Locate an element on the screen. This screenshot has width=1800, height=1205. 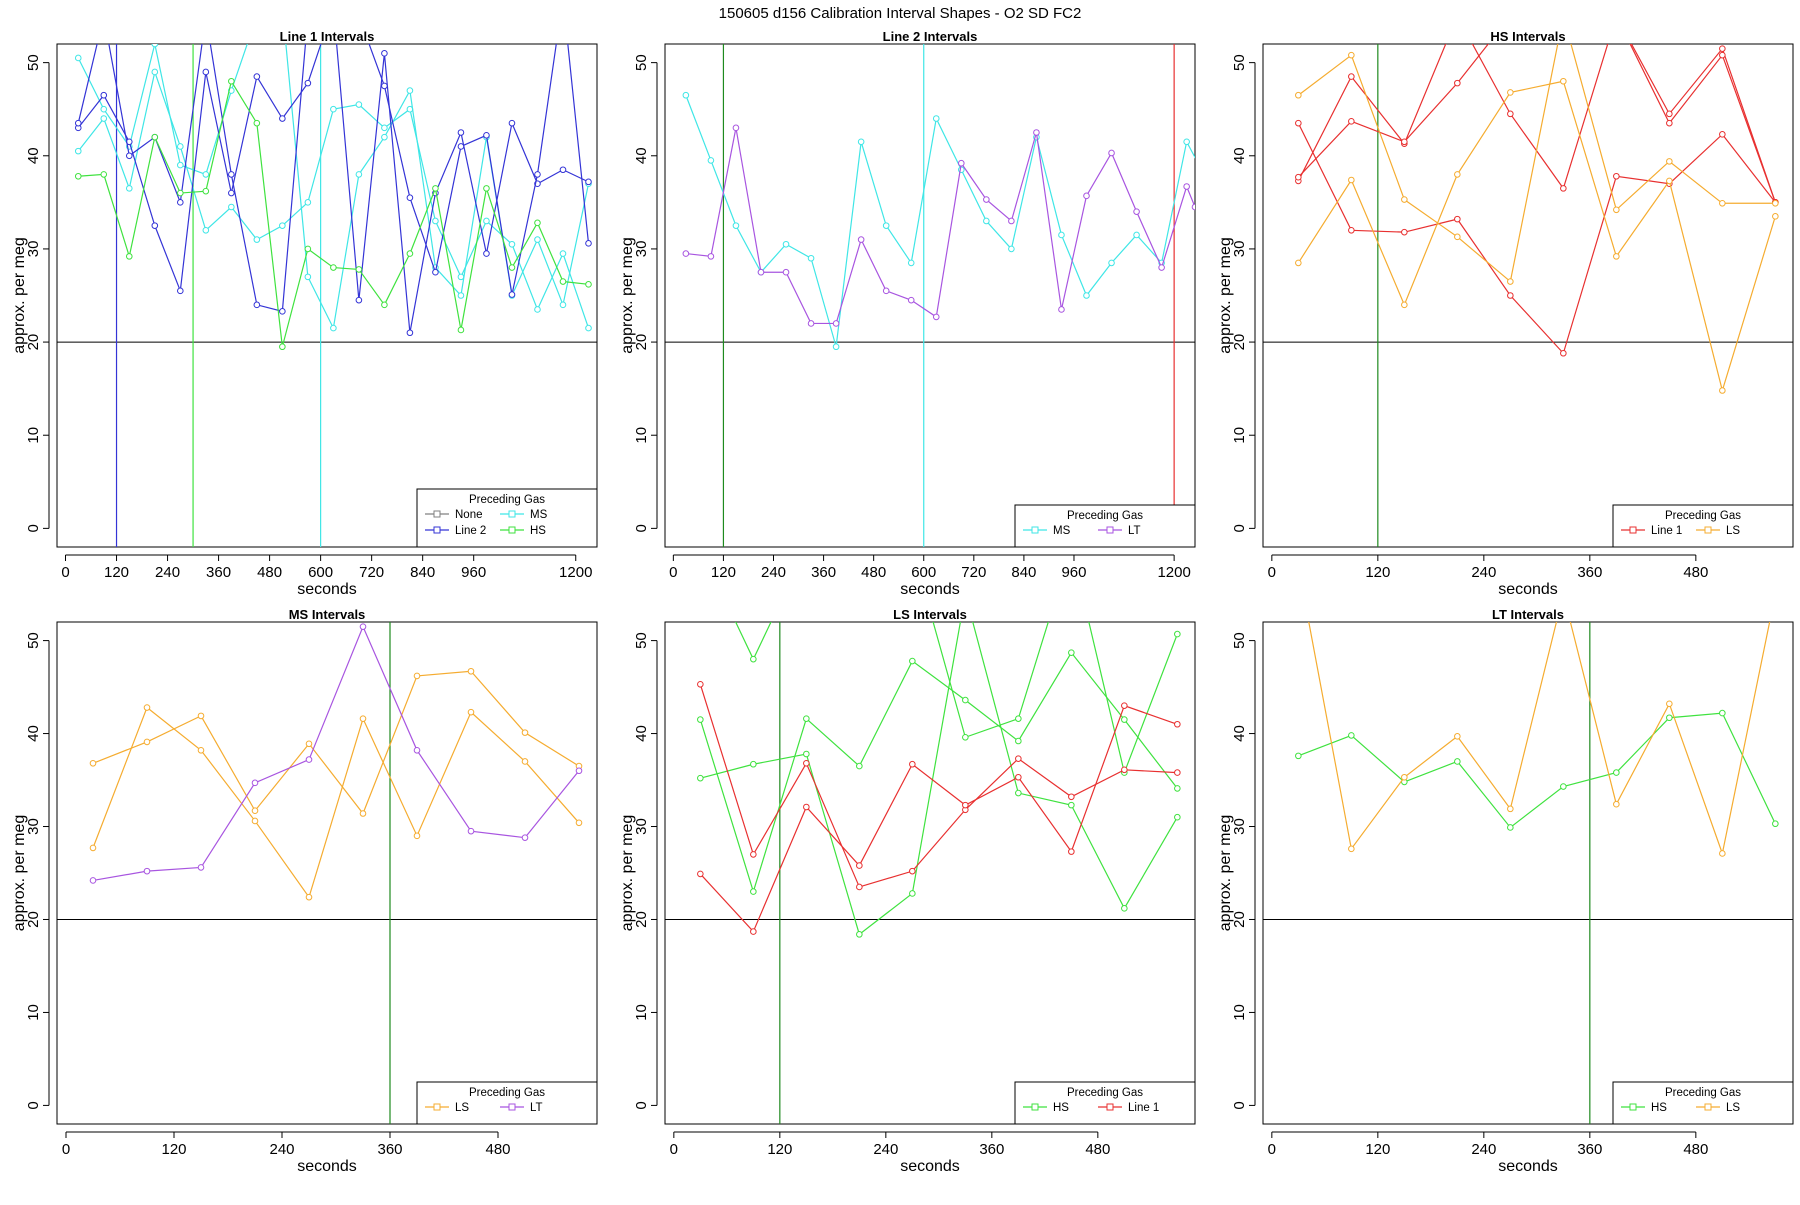
y-tick-label: 10 is located at coordinates (1239, 1012).